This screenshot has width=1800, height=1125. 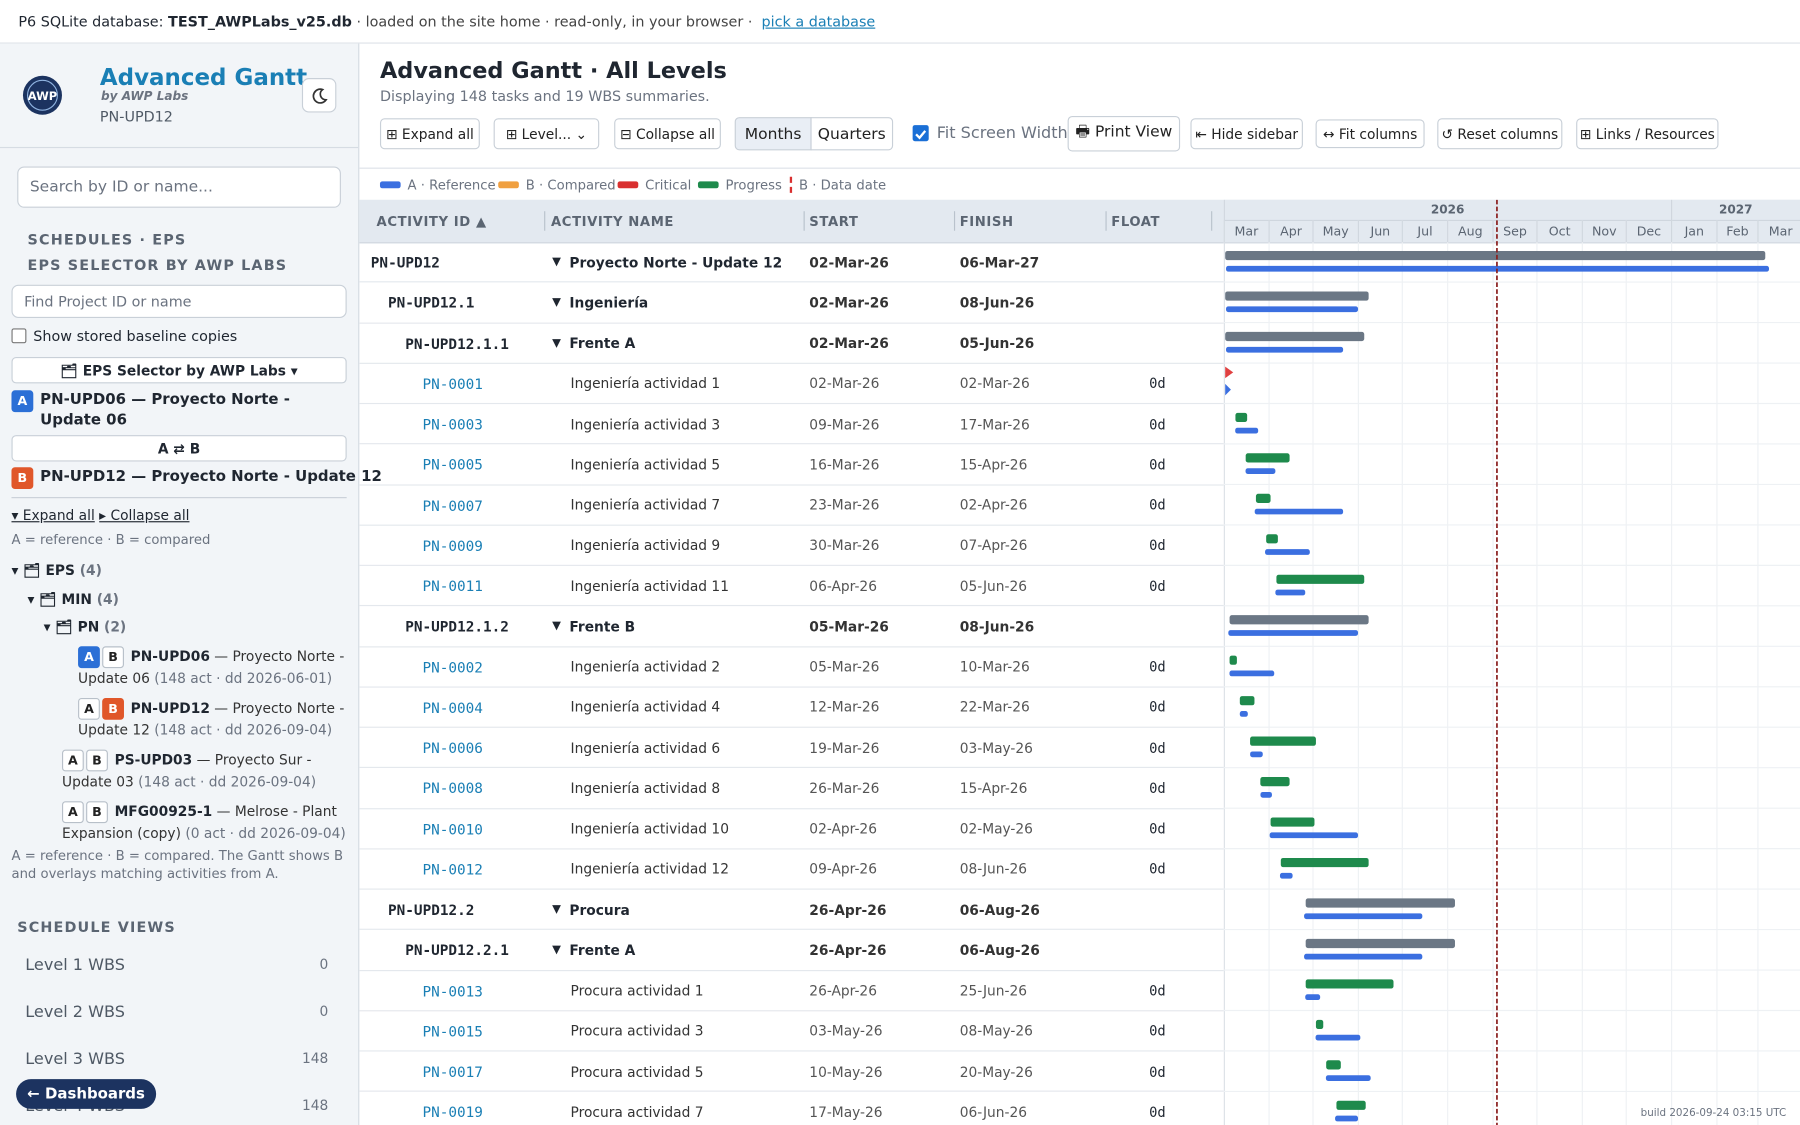 I want to click on finish-date: 05-Jun-26, so click(x=997, y=343).